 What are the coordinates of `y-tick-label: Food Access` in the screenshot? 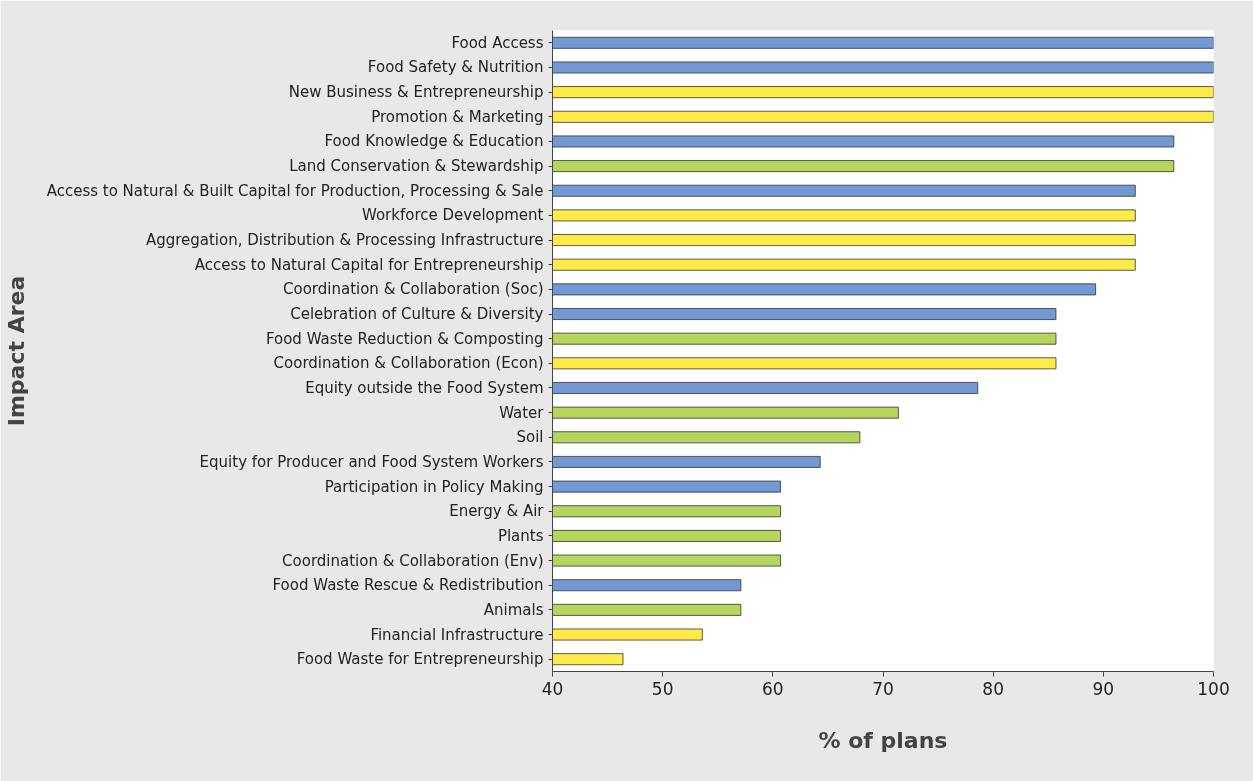 It's located at (497, 42).